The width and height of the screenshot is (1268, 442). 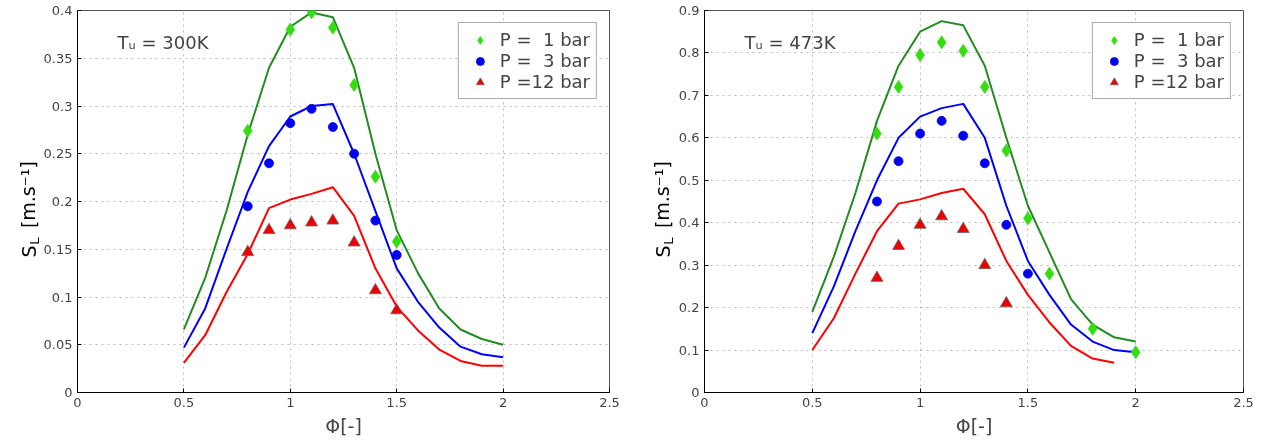 What do you see at coordinates (58, 345) in the screenshot?
I see `y-tick-label: 0.05` at bounding box center [58, 345].